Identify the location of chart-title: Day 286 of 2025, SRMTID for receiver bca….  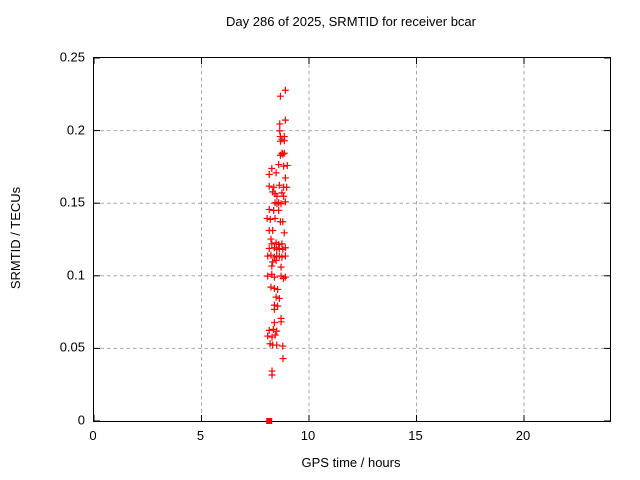
(351, 21).